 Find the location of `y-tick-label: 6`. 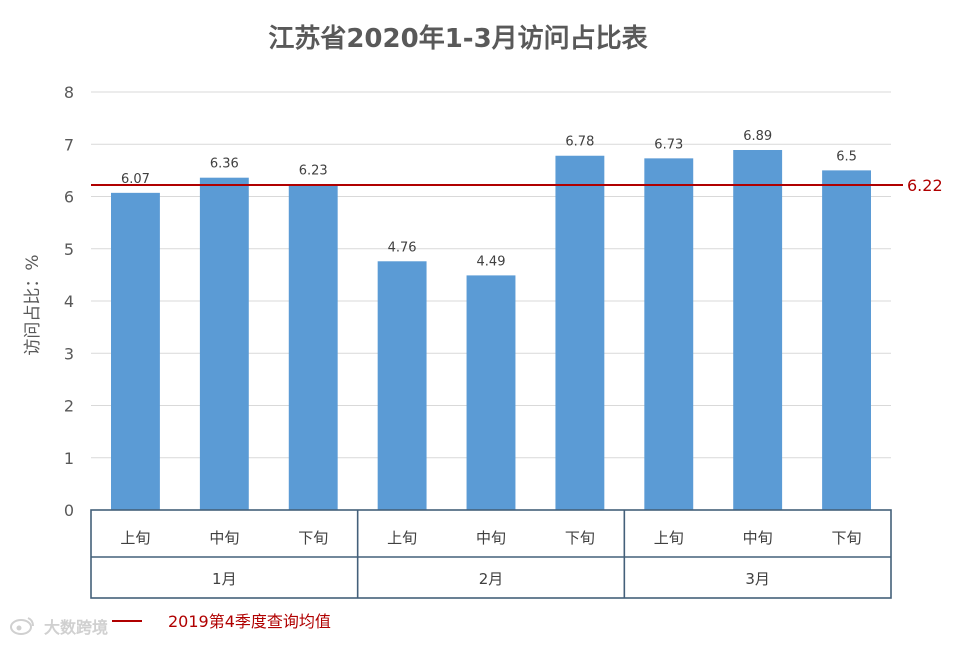

y-tick-label: 6 is located at coordinates (69, 197).